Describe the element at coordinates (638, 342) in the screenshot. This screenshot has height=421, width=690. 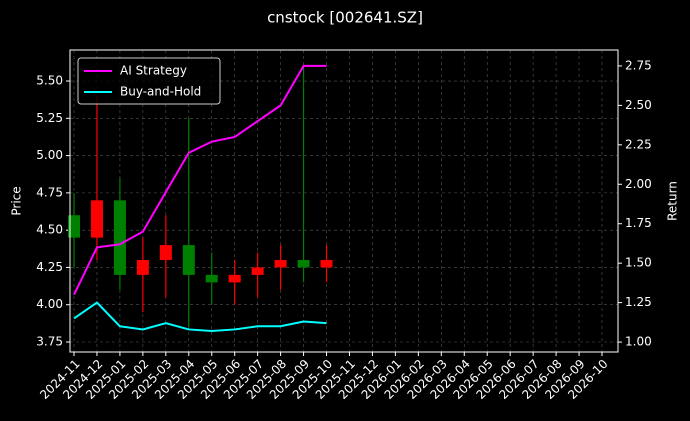
I see `y2-tick-label: 1.00` at that location.